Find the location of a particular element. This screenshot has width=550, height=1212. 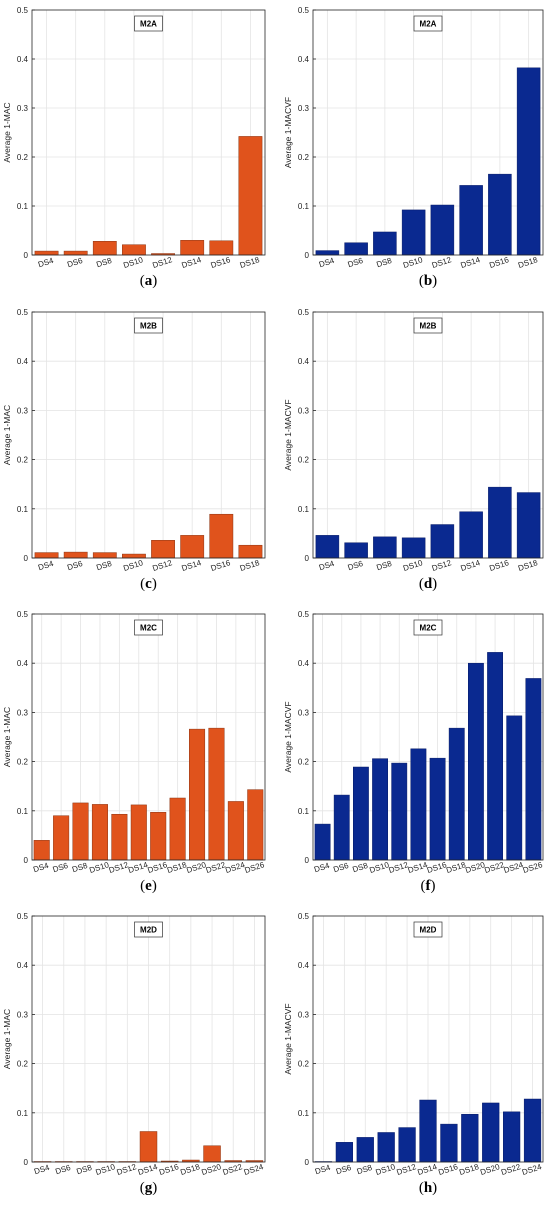

bar-ds12 is located at coordinates (119, 837).